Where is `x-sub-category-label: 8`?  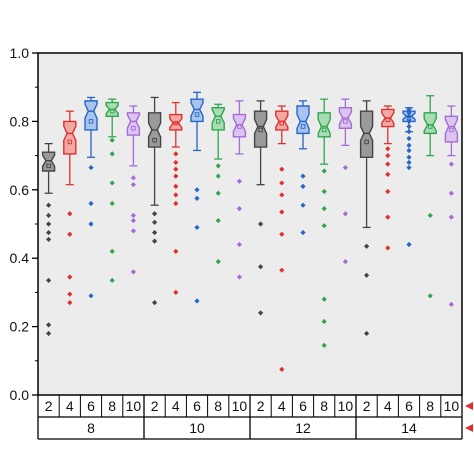 x-sub-category-label: 8 is located at coordinates (112, 406).